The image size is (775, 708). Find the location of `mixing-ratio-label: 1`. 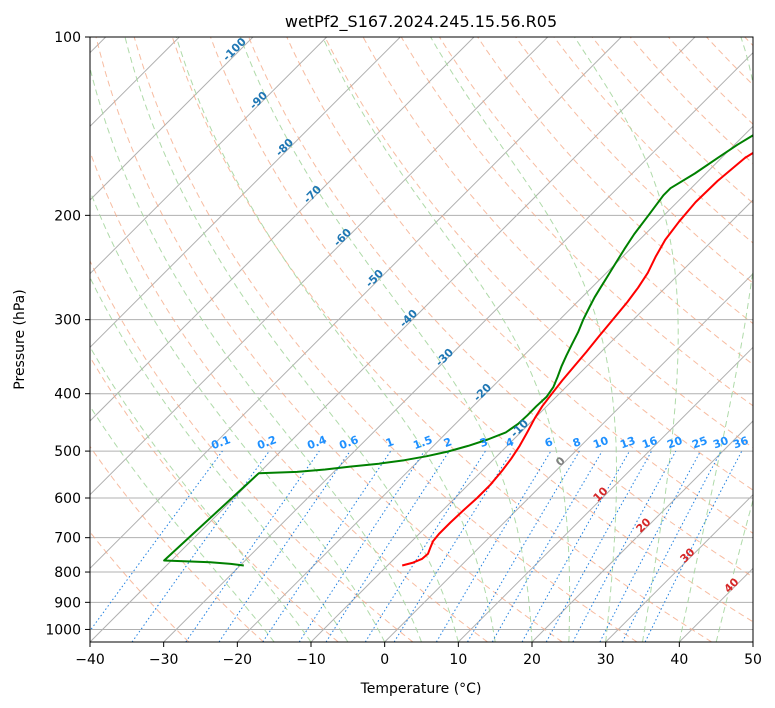

mixing-ratio-label: 1 is located at coordinates (390, 442).